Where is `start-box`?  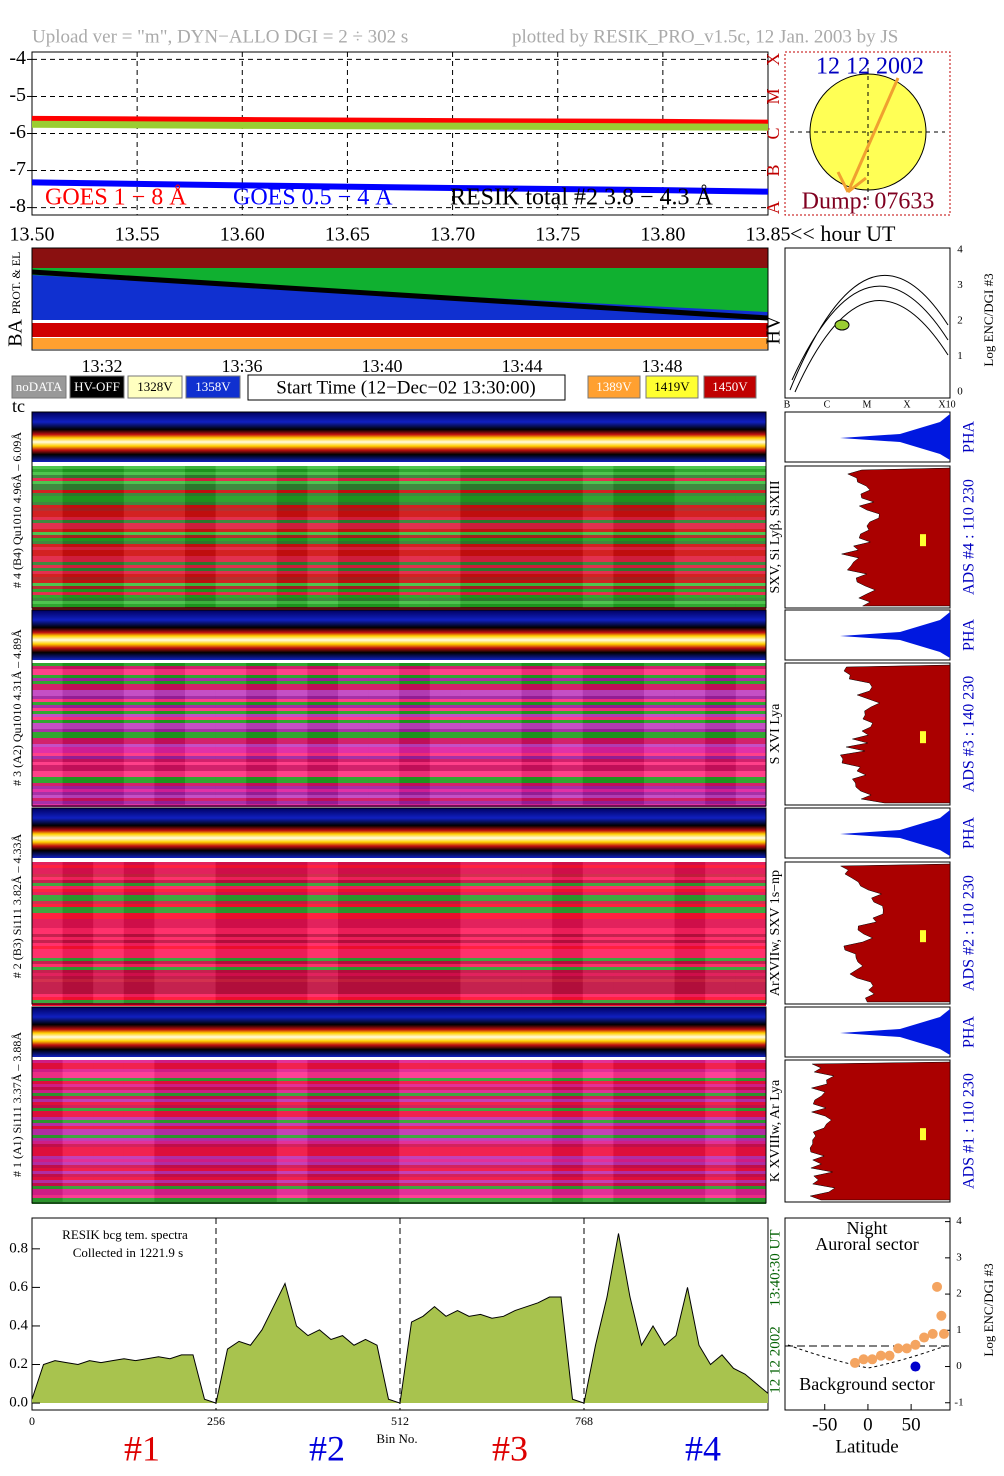 start-box is located at coordinates (406, 387).